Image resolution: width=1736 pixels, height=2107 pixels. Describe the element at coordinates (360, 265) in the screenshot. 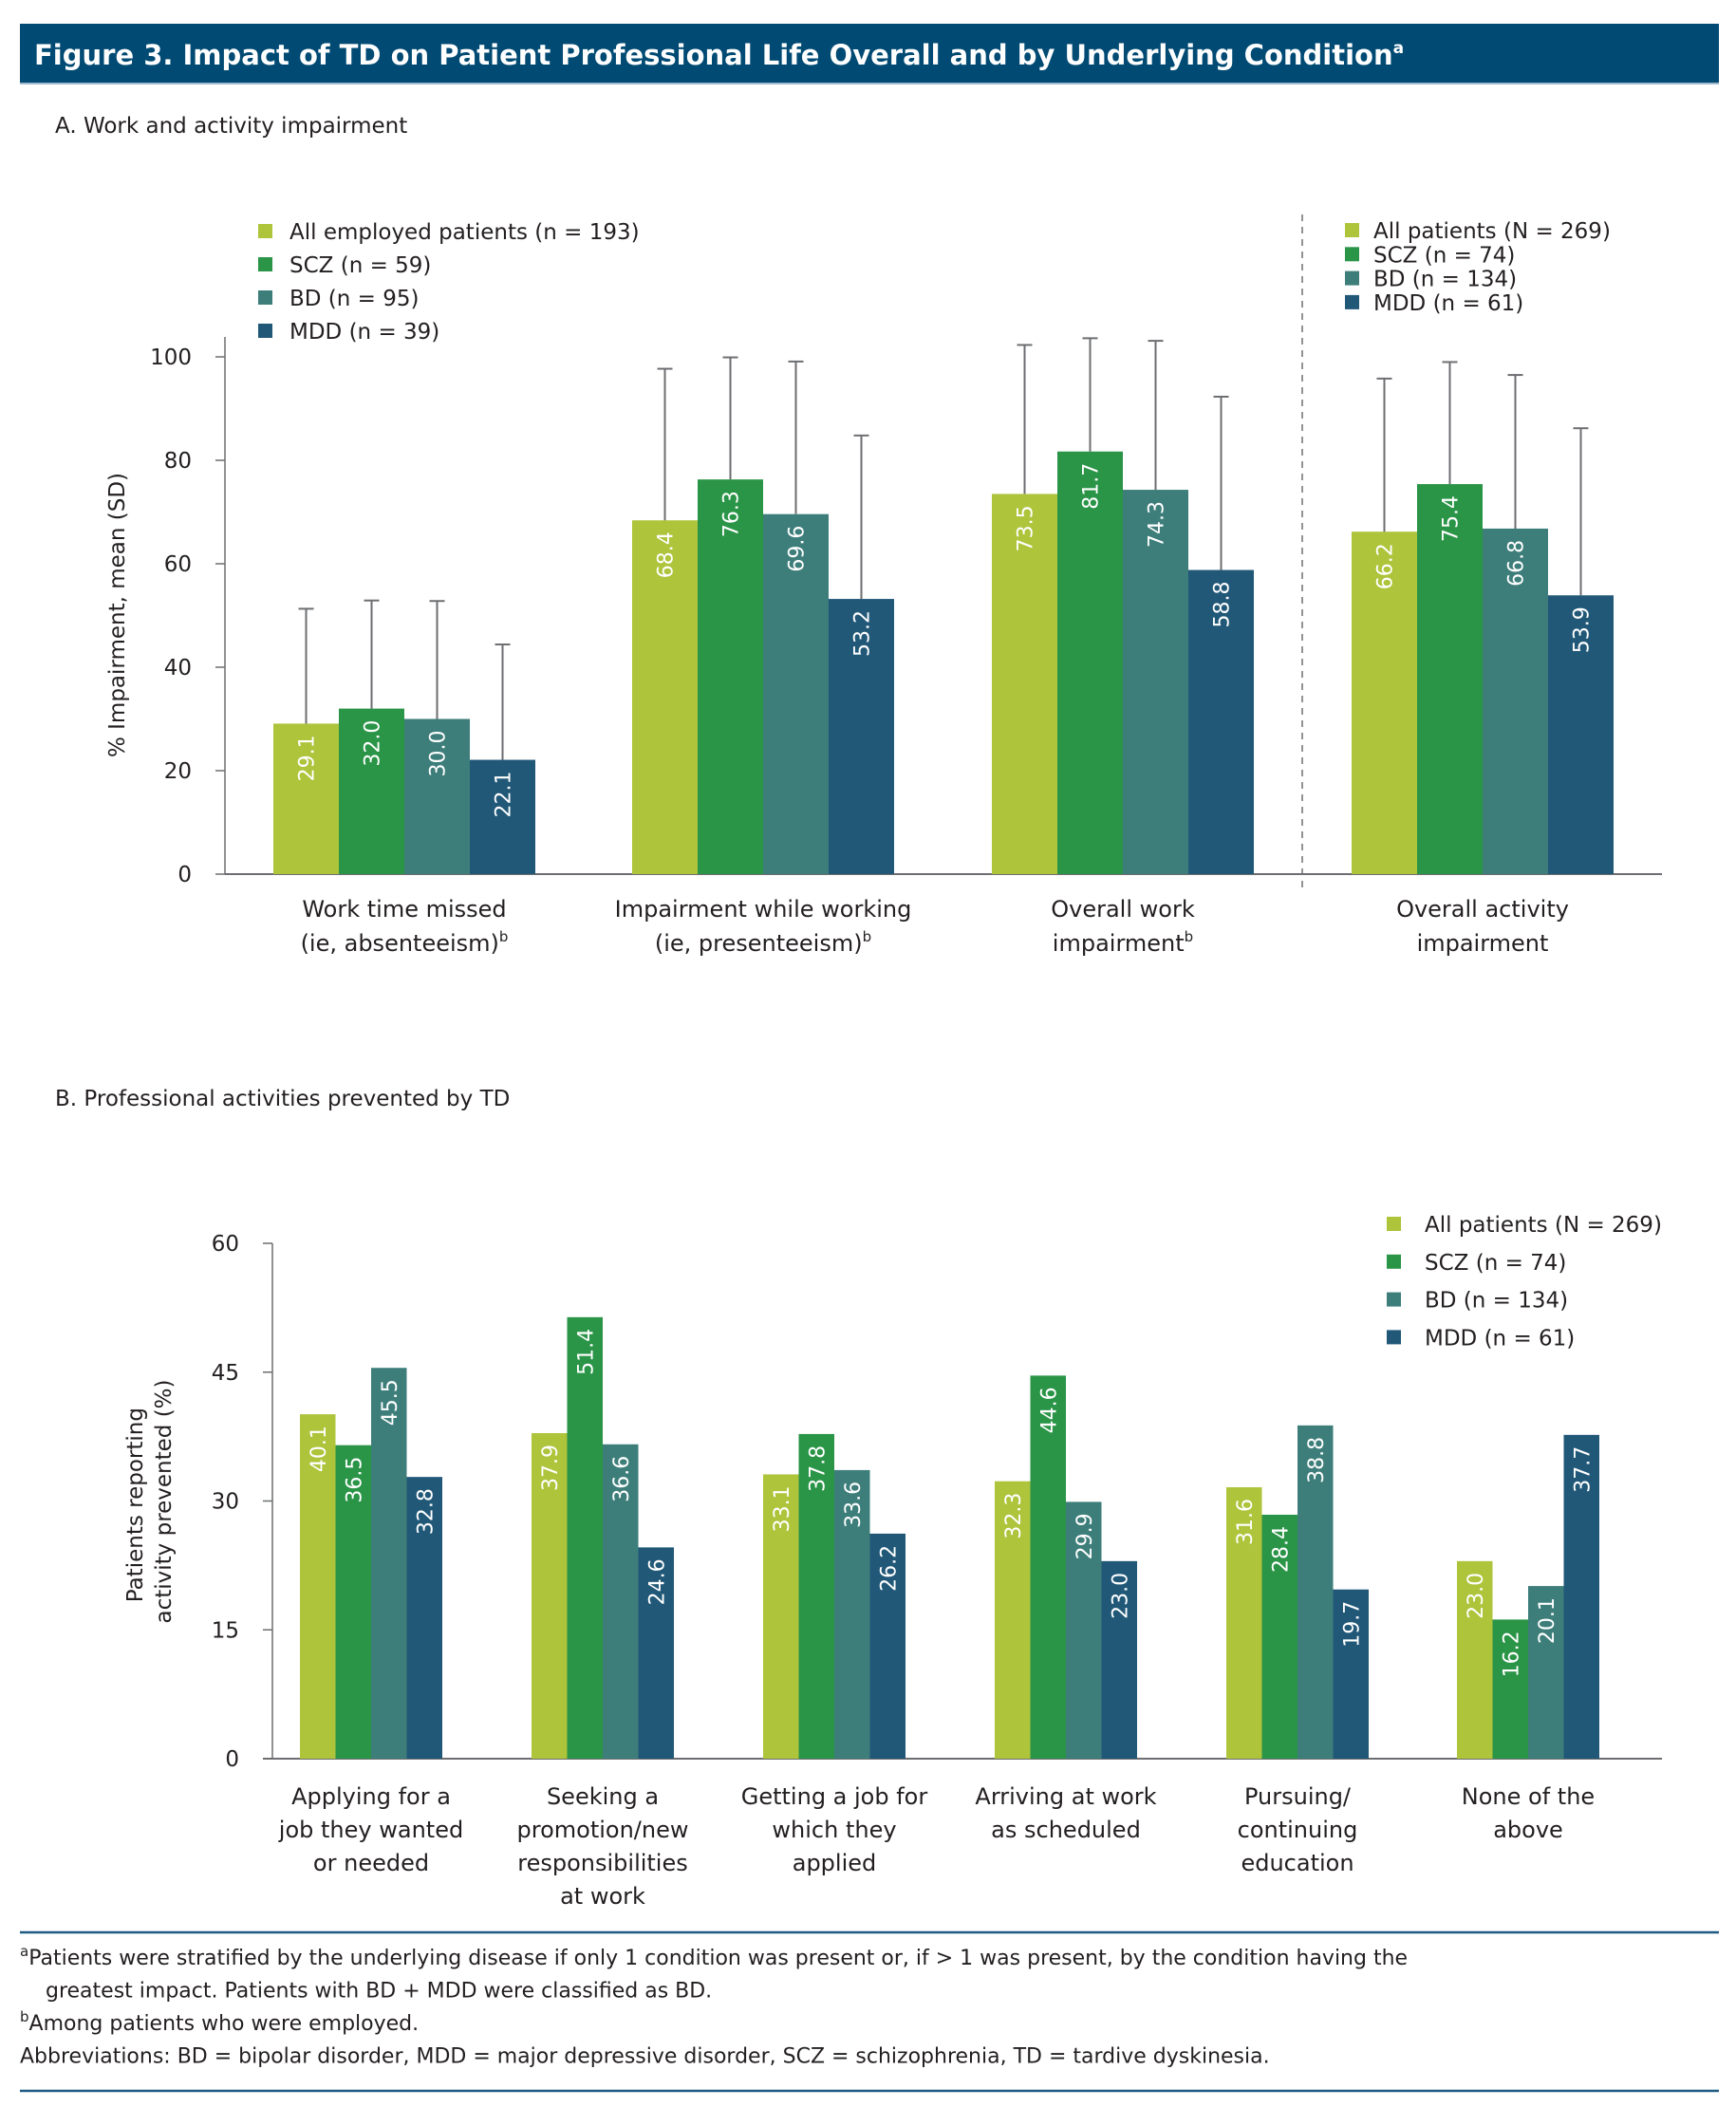

I see `legend-label-scz: SCZ (n = 59)` at that location.